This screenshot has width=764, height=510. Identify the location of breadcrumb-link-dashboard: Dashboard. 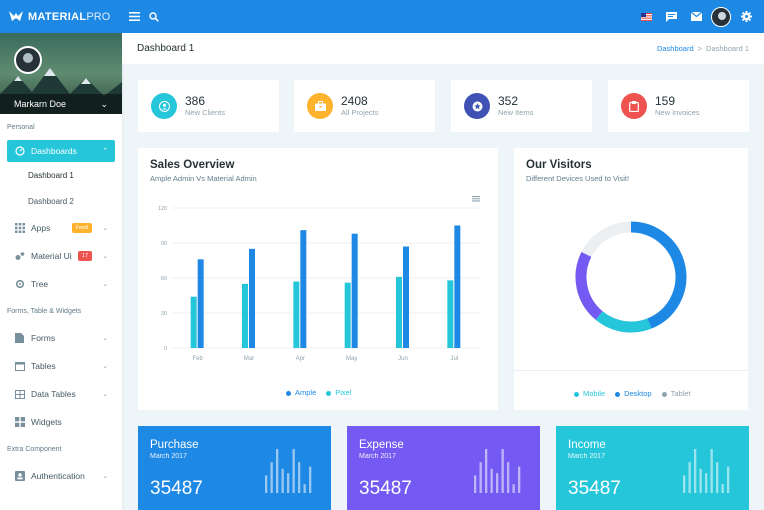
(675, 48).